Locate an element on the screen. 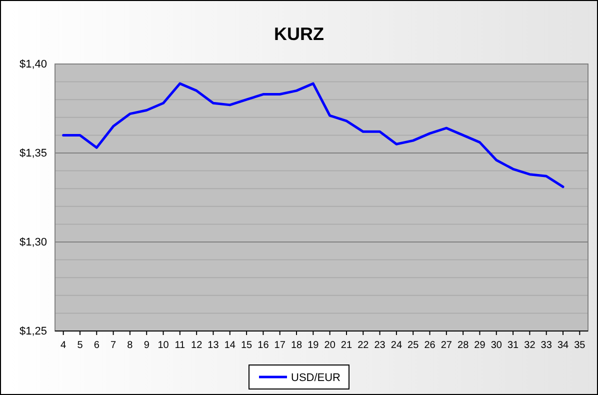 Image resolution: width=598 pixels, height=395 pixels. x-tick-label: 5 is located at coordinates (80, 346).